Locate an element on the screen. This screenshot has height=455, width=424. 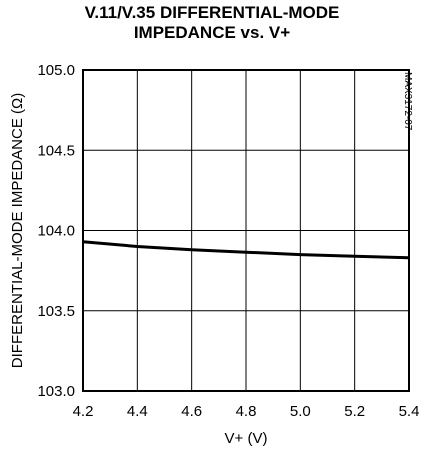
x-tick-label: 5.4 is located at coordinates (409, 411).